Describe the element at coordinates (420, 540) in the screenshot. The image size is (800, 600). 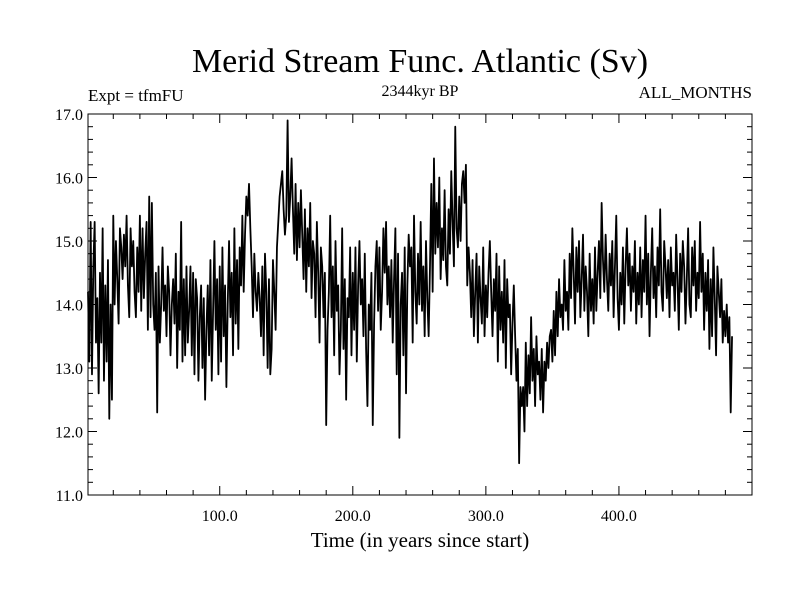
I see `x-axis-label: Time (in years since start)` at that location.